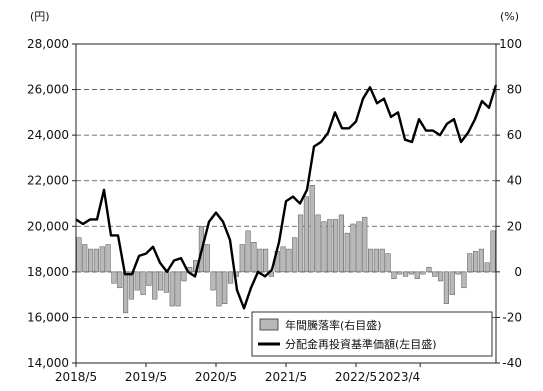 The width and height of the screenshot is (543, 391). I want to click on legend-bar-swatch, so click(269, 324).